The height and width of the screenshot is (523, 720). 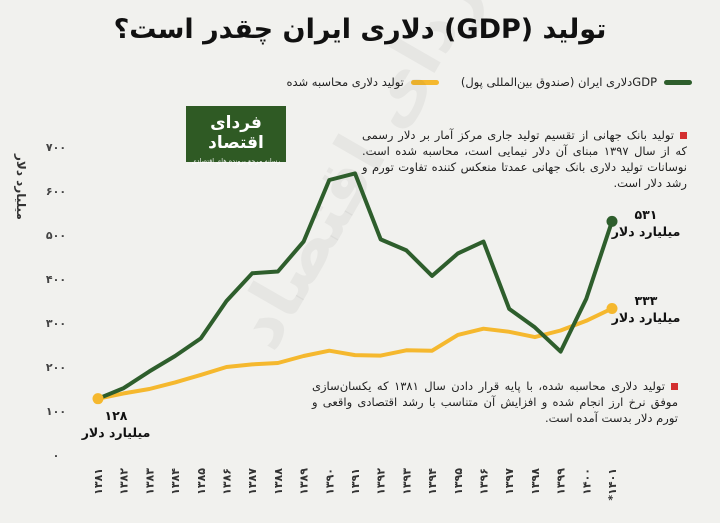 I want to click on x-tick-label: ۱۳۸۲, so click(x=124, y=481).